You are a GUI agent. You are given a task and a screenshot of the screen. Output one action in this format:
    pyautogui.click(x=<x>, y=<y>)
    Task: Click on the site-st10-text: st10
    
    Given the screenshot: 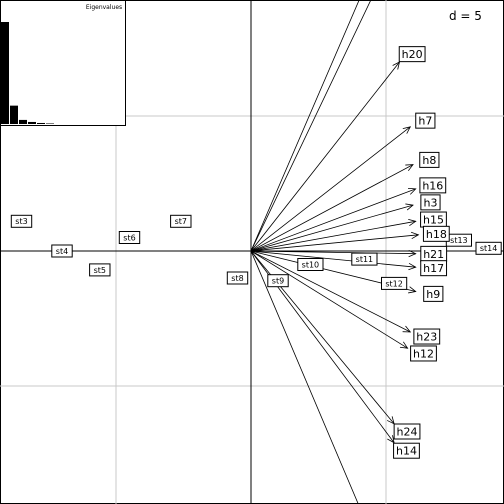 What is the action you would take?
    pyautogui.click(x=310, y=264)
    